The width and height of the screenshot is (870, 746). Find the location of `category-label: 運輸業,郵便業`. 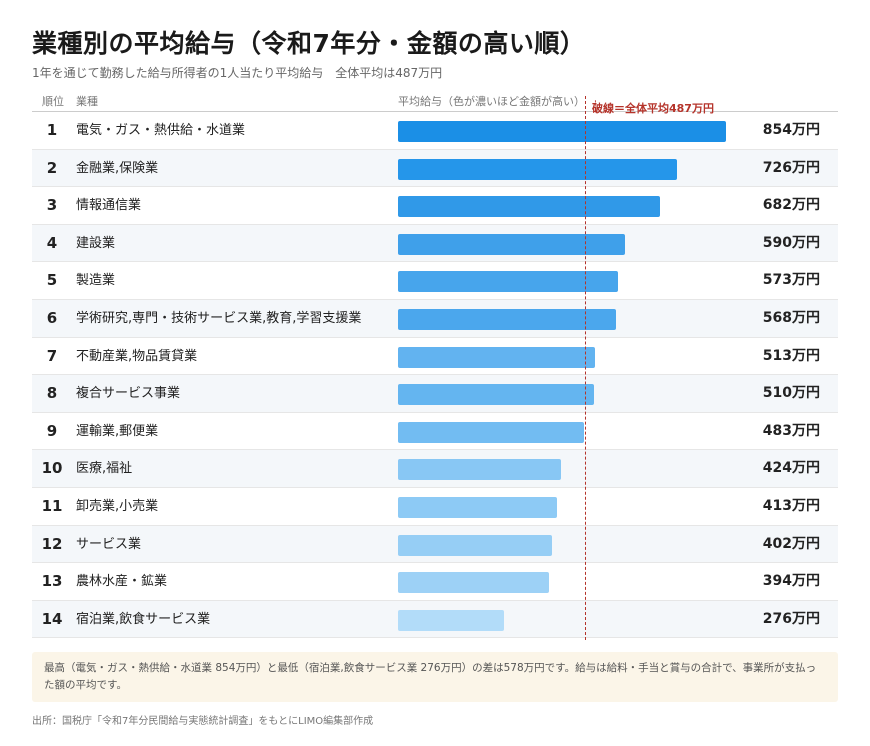

category-label: 運輸業,郵便業 is located at coordinates (117, 431).